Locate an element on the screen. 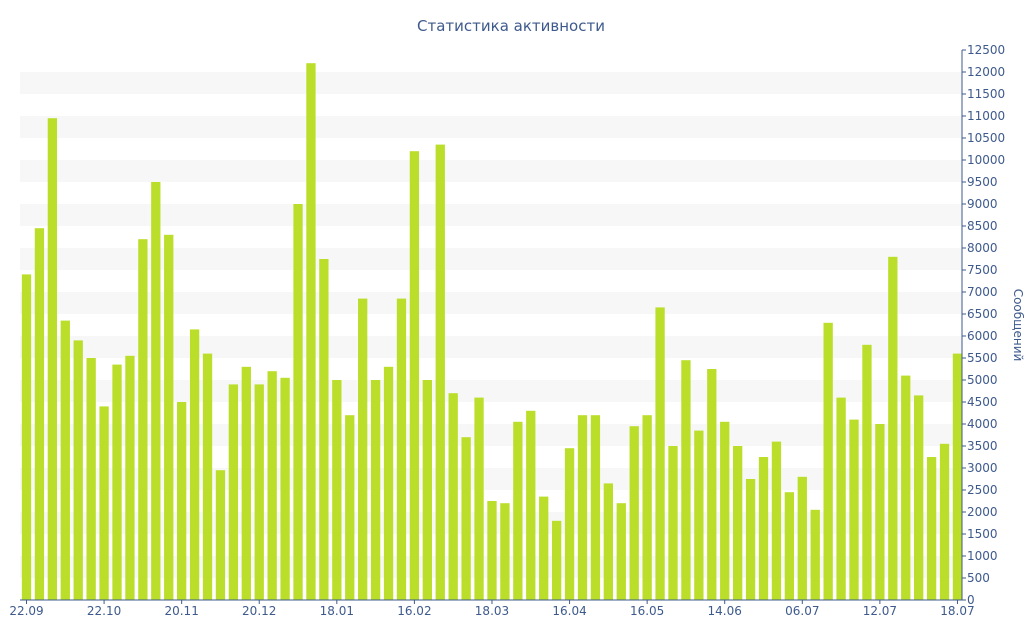 The image size is (1024, 640). y-tick-label: 4000 is located at coordinates (982, 424).